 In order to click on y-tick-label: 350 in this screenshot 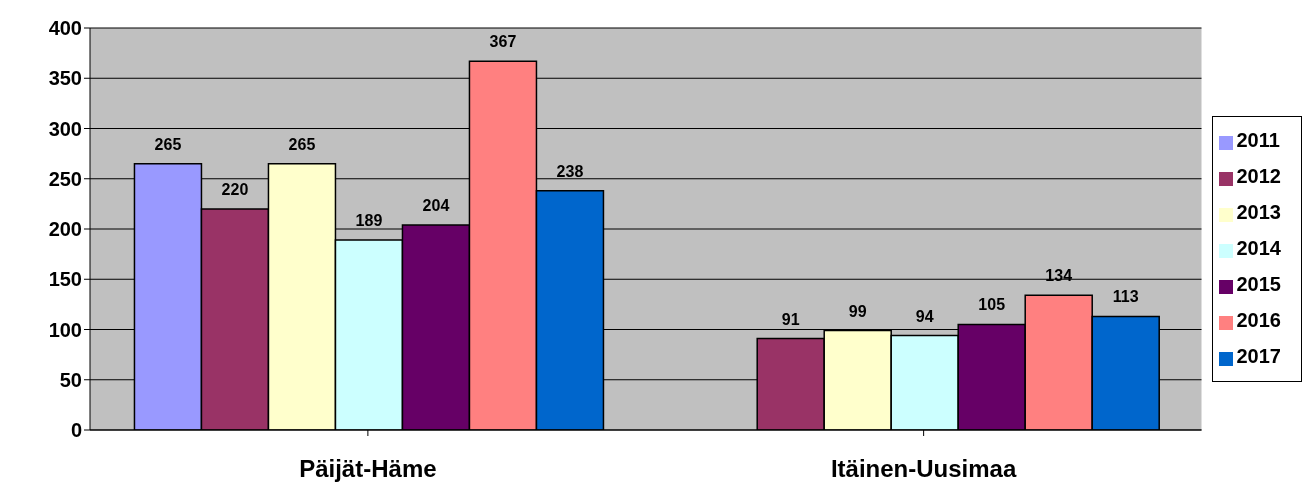, I will do `click(65, 78)`.